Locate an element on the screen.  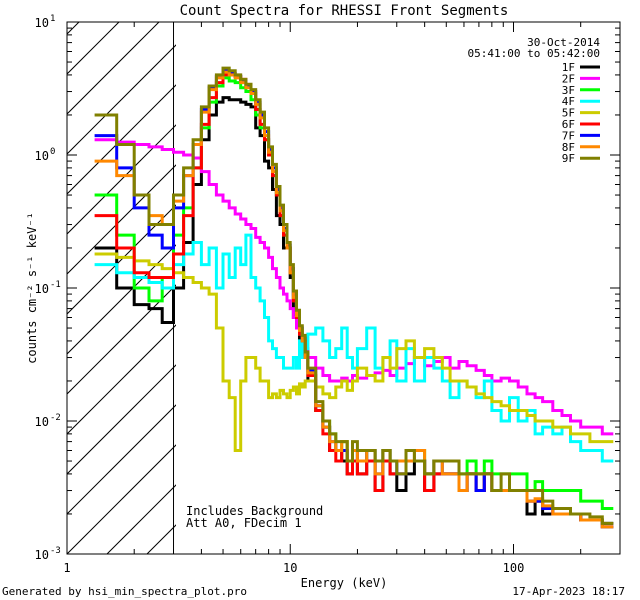
y-tick-label: 10 -3 is located at coordinates (48, 554).